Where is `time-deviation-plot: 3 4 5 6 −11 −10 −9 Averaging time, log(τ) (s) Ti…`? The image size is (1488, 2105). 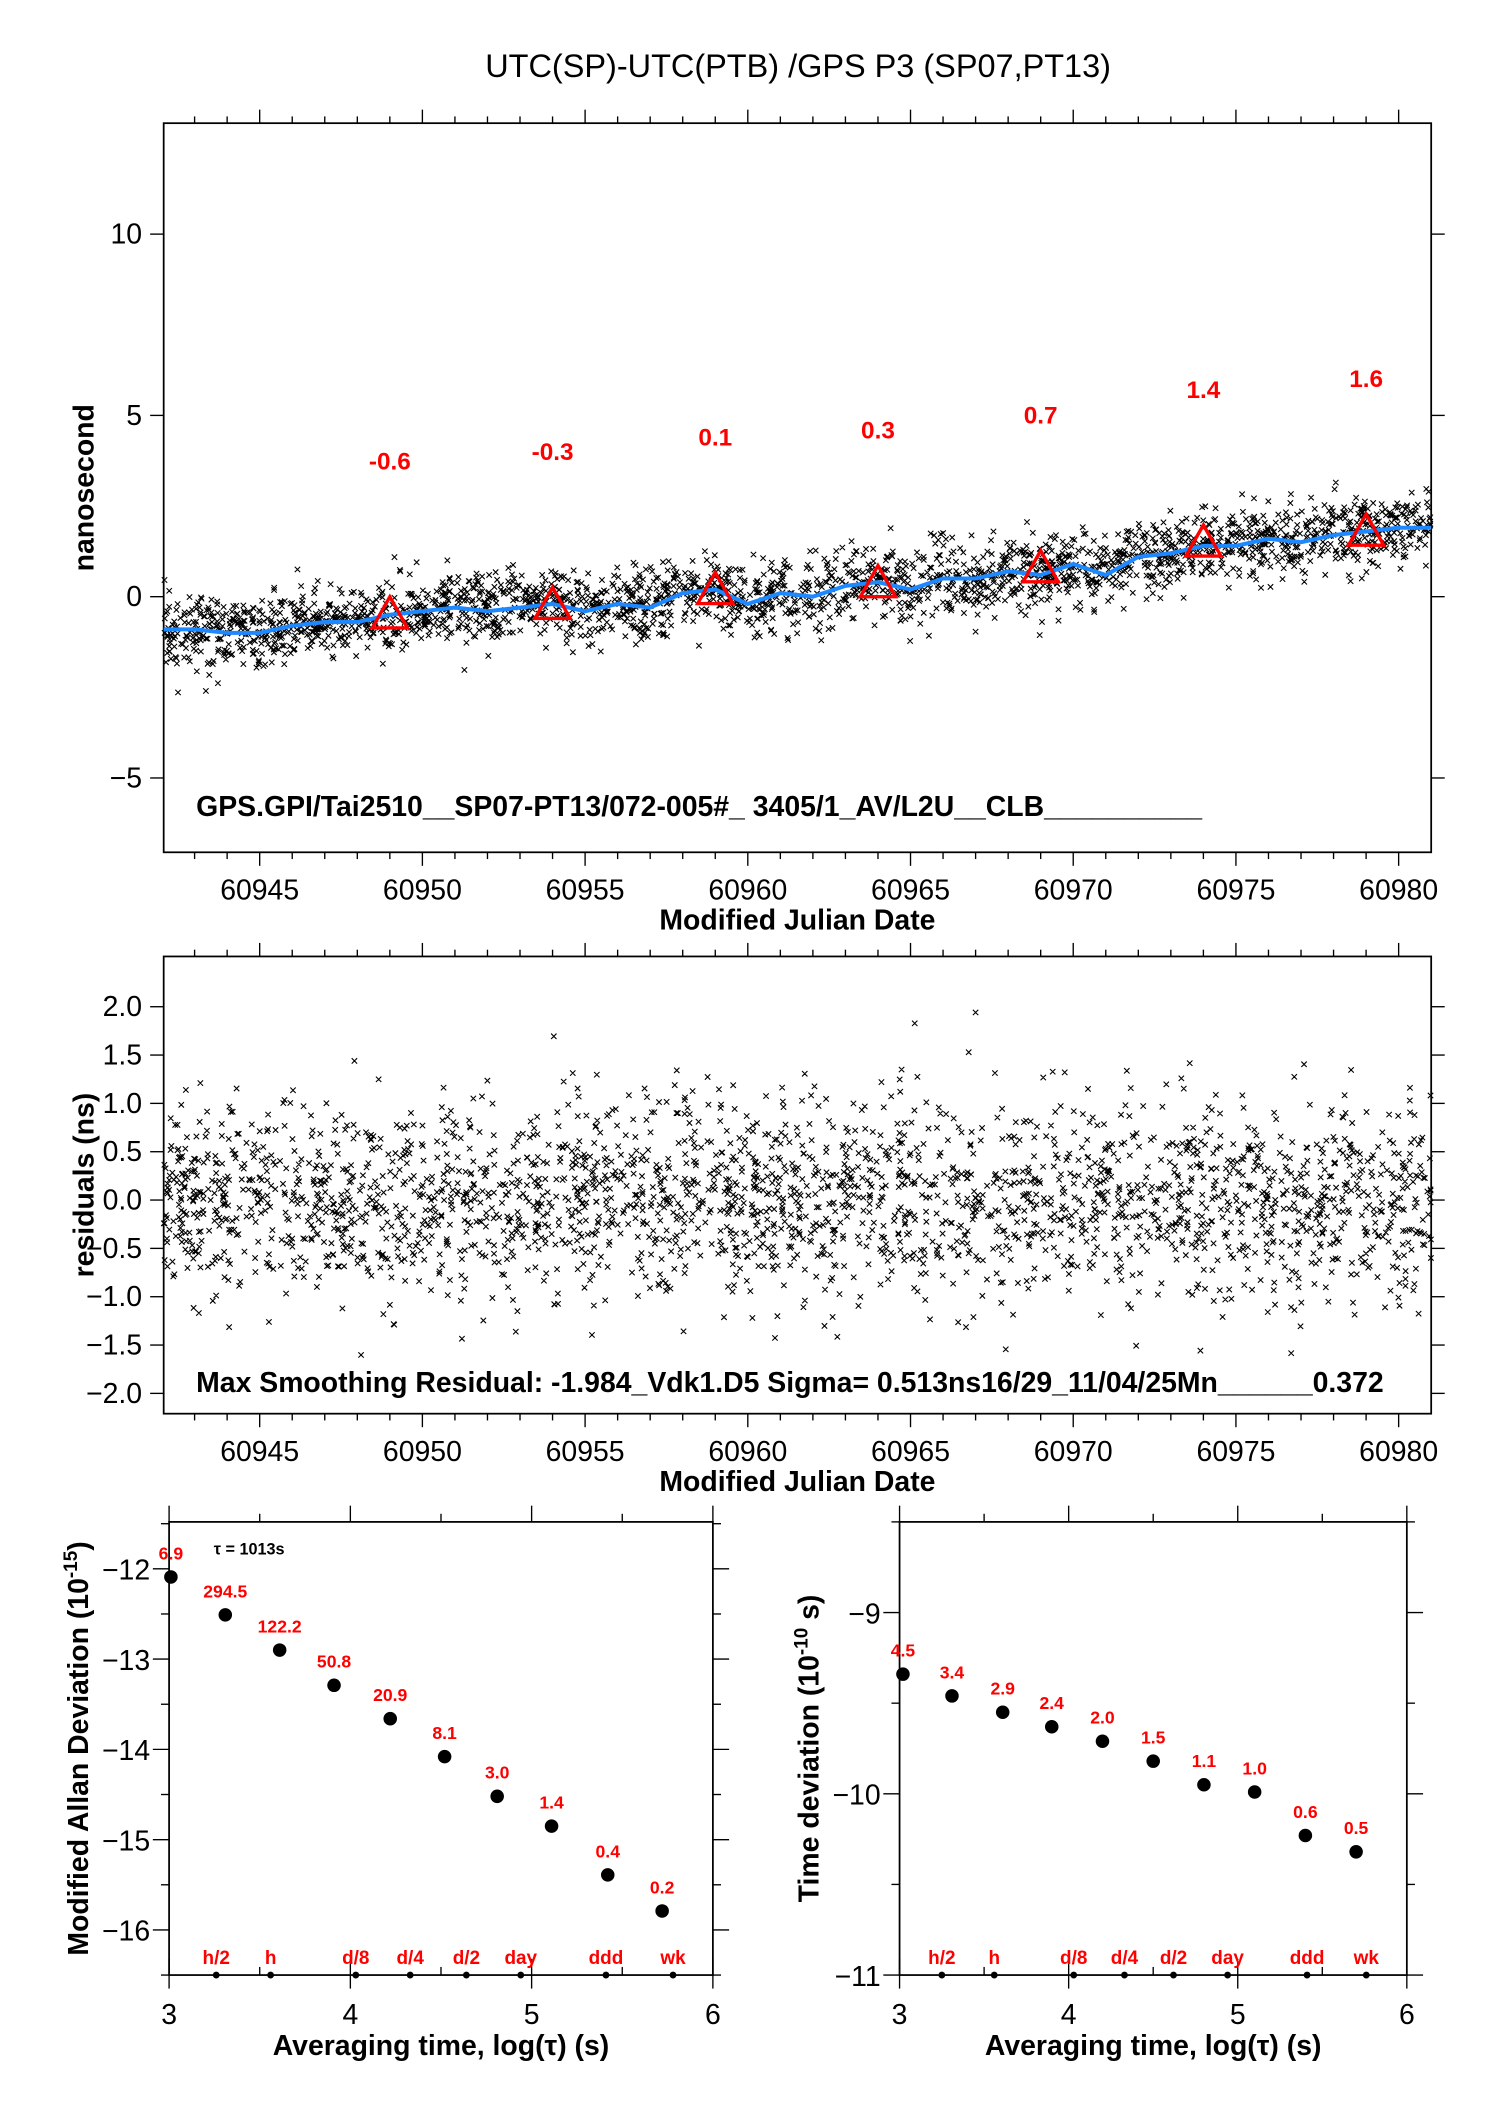 time-deviation-plot: 3 4 5 6 −11 −10 −9 Averaging time, log(τ) (s) Ti… is located at coordinates (1108, 1783).